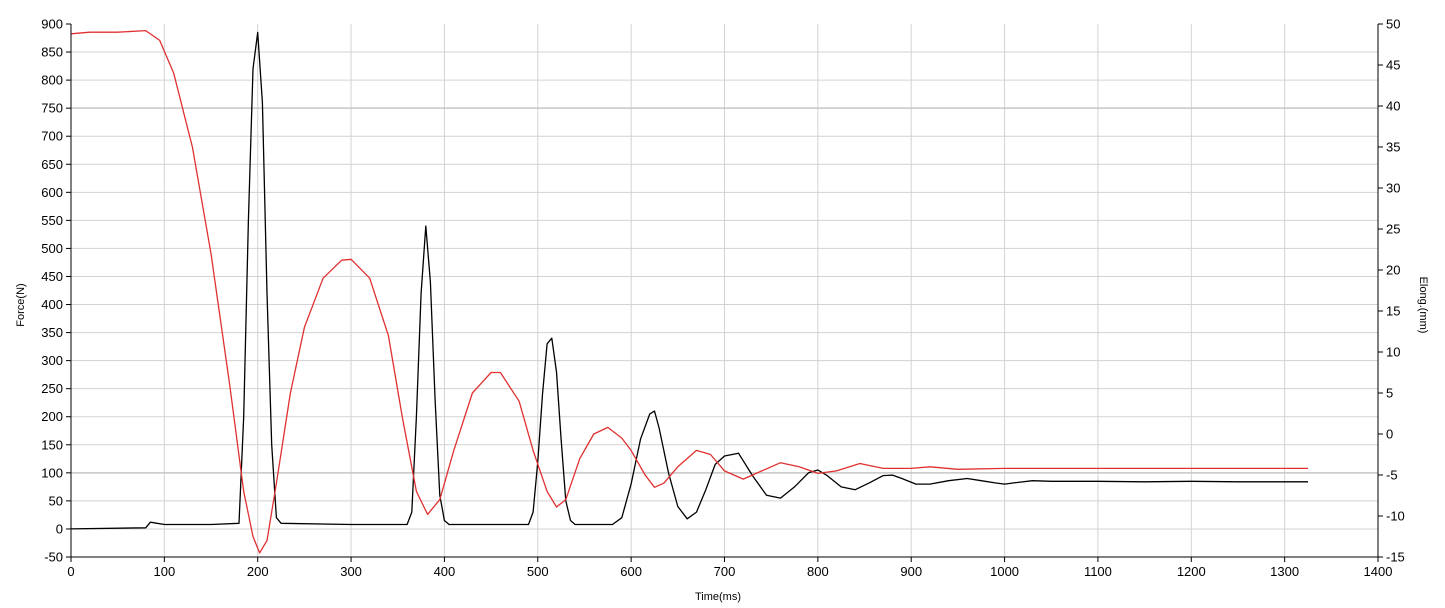 The height and width of the screenshot is (608, 1445). I want to click on y-tick-label: 100, so click(52, 472).